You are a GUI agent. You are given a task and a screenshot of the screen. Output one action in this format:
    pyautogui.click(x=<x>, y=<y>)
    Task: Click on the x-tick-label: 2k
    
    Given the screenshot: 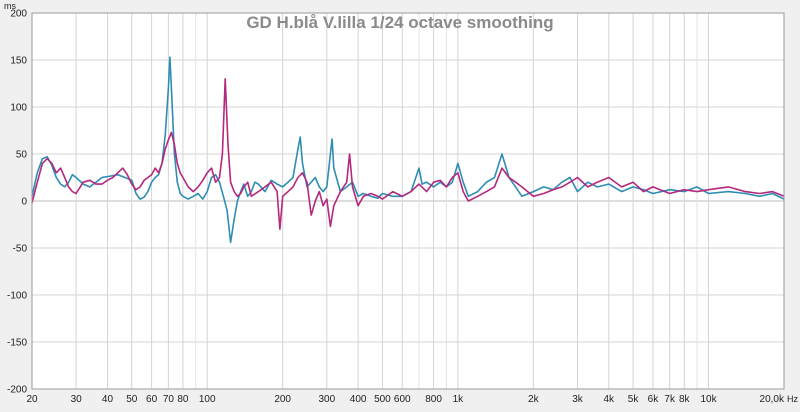 What is the action you would take?
    pyautogui.click(x=534, y=399)
    